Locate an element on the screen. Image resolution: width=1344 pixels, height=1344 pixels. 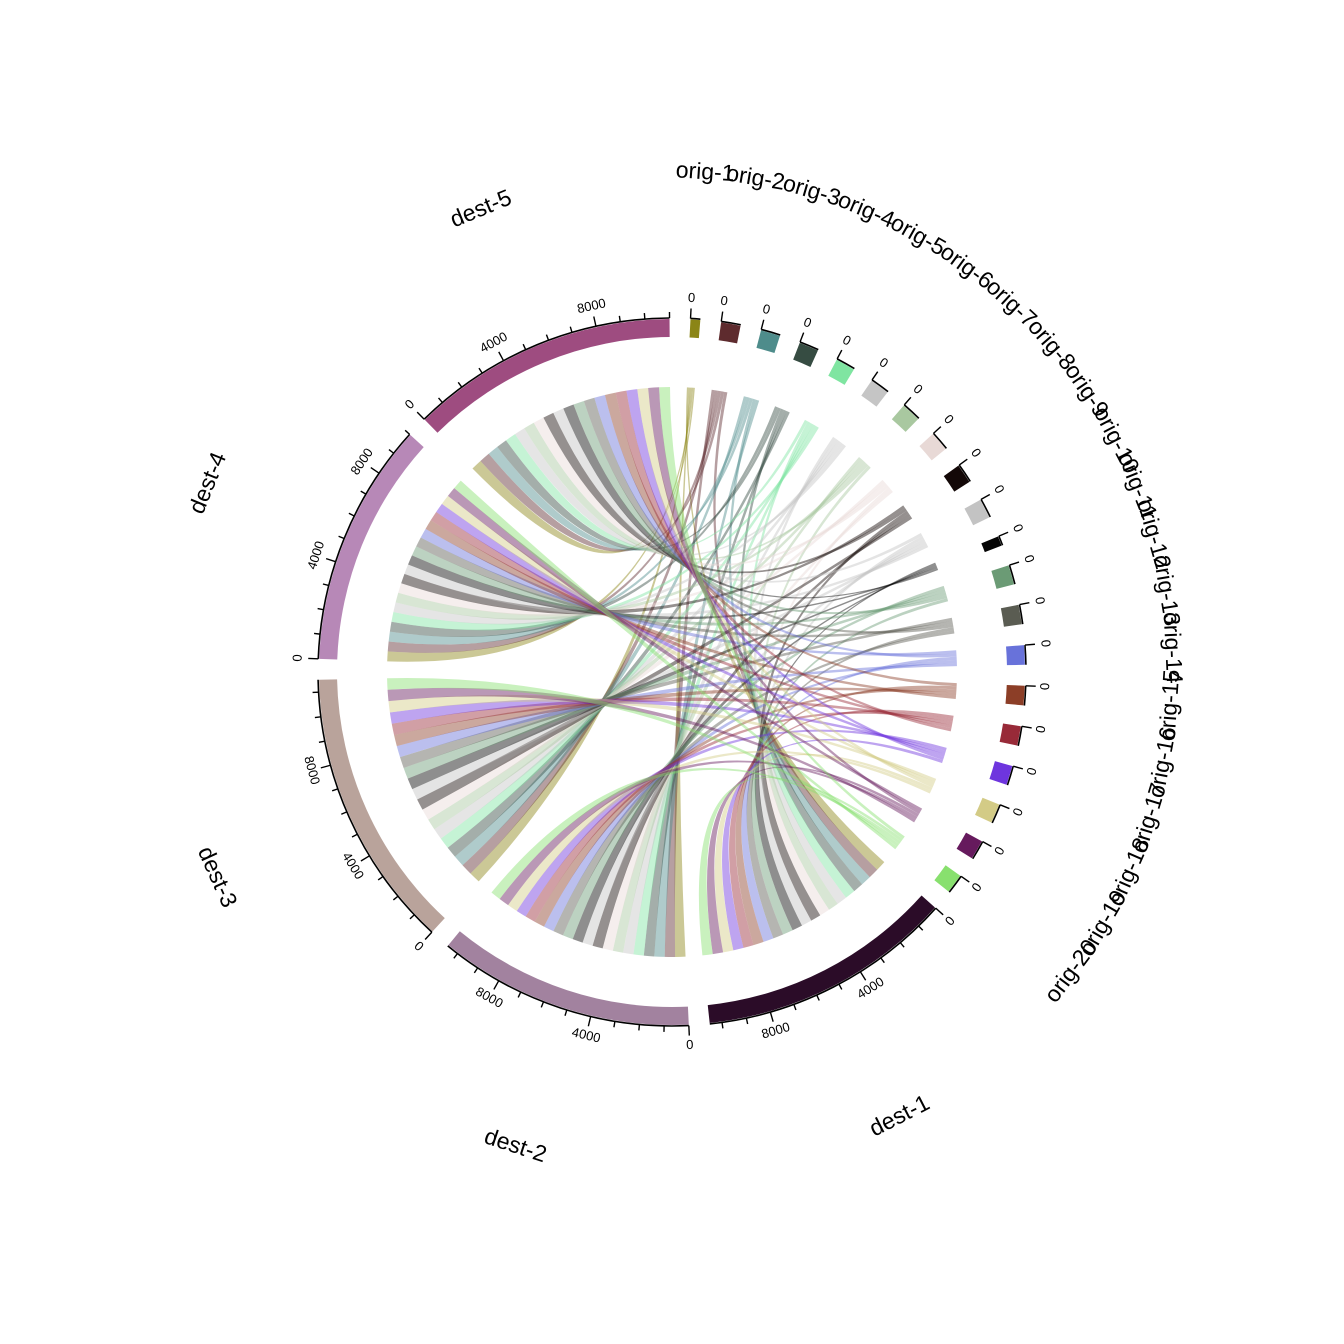
sector-label-orig-1: orig-1 is located at coordinates (705, 171).